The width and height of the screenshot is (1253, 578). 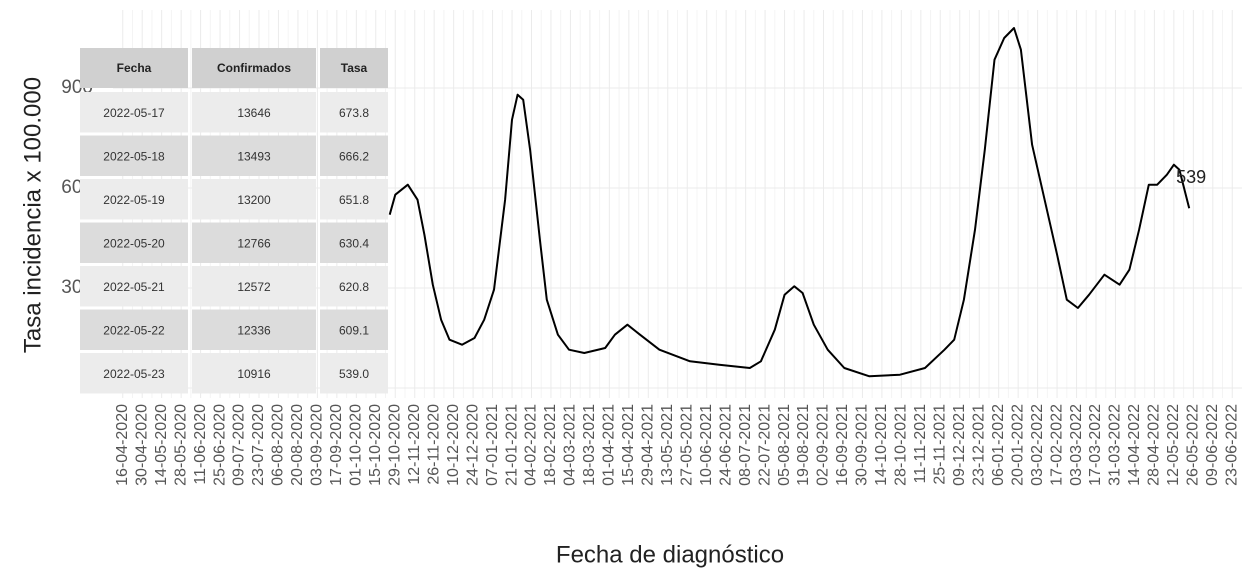 I want to click on x-tick-label: 18-03-2021, so click(x=589, y=445).